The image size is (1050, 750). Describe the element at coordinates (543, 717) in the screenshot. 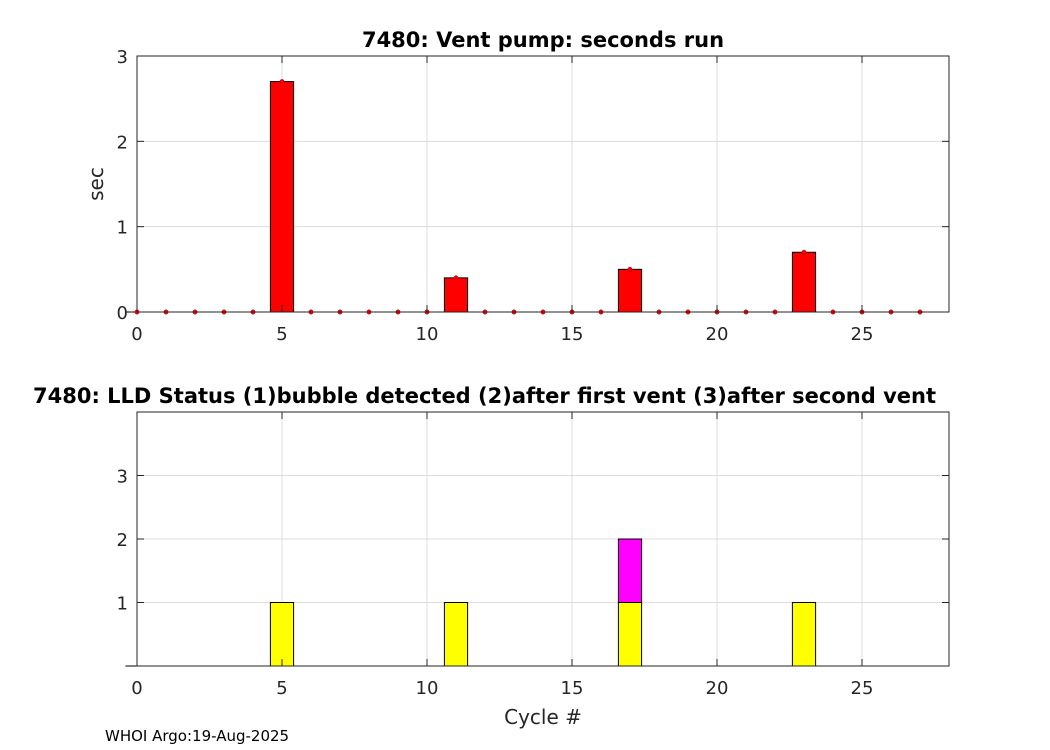

I see `x-axis-label: Cycle #` at that location.